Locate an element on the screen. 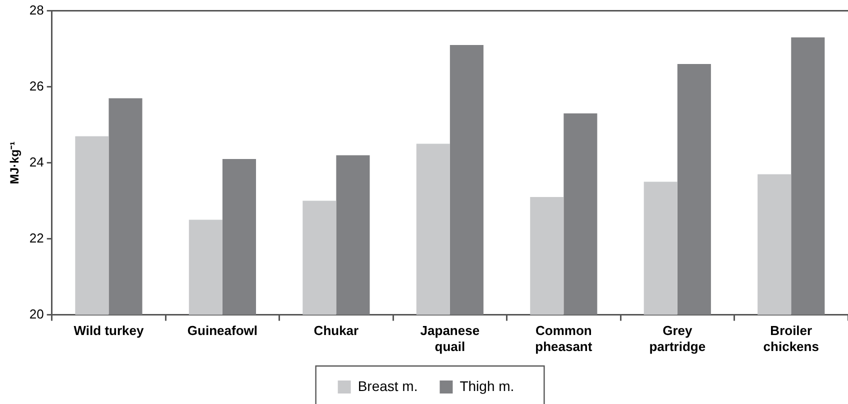  y-tick-label: 28 is located at coordinates (36, 10).